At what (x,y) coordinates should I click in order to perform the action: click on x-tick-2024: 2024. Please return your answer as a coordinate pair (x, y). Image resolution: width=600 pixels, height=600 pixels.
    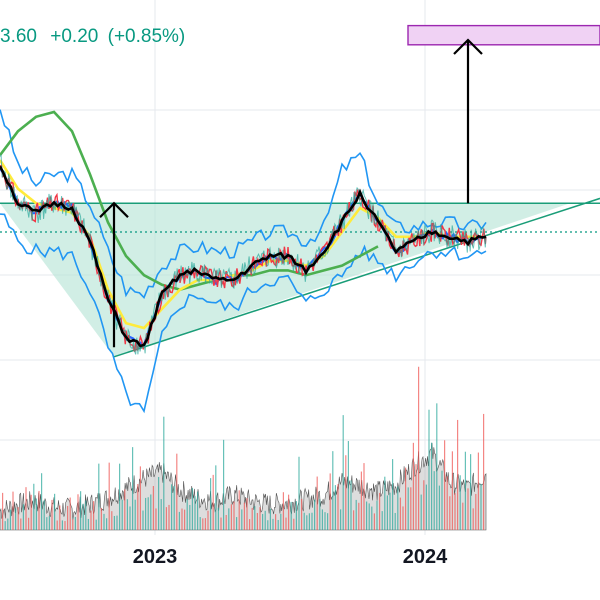
    Looking at the image, I should click on (425, 557).